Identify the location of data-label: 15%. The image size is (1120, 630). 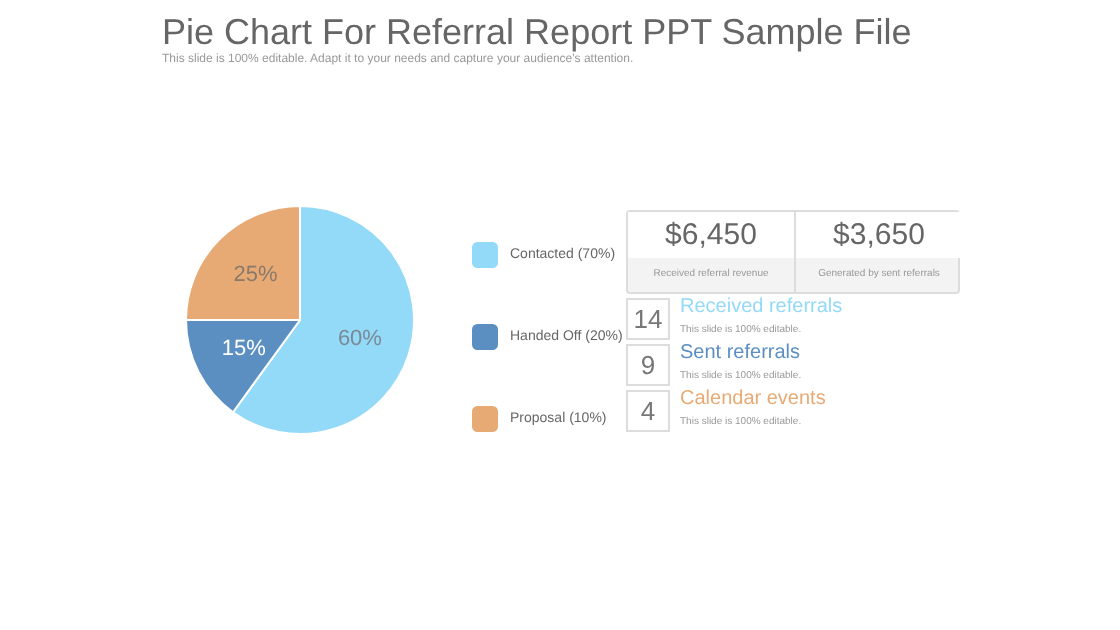
(244, 348).